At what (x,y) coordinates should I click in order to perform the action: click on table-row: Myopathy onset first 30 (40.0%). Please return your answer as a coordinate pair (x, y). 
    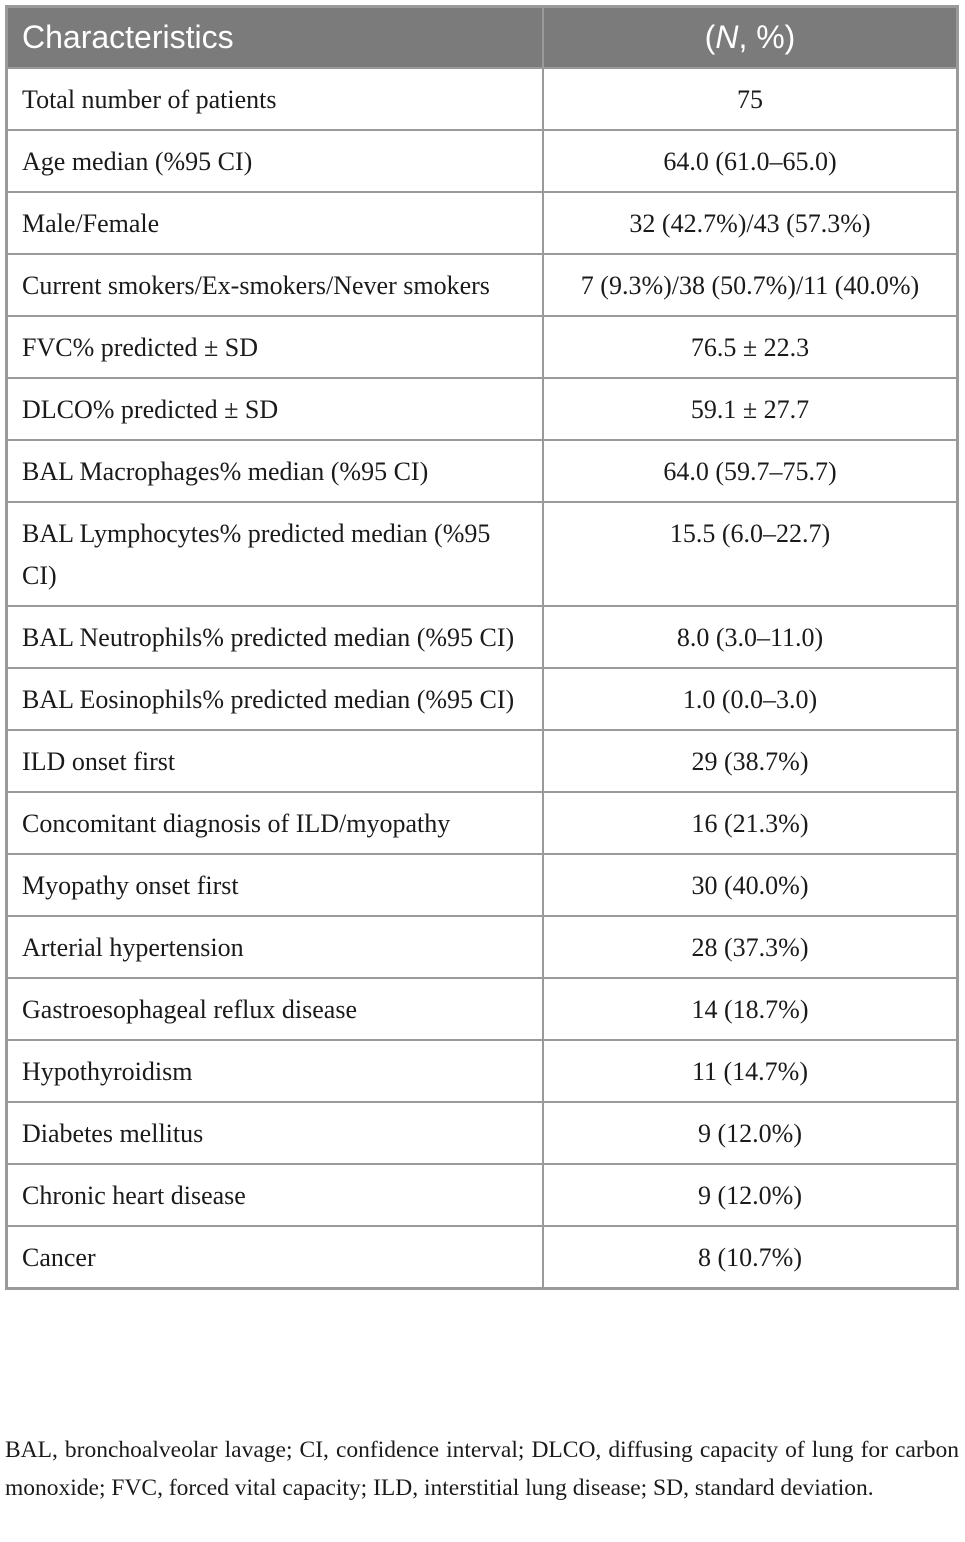
    Looking at the image, I should click on (482, 885).